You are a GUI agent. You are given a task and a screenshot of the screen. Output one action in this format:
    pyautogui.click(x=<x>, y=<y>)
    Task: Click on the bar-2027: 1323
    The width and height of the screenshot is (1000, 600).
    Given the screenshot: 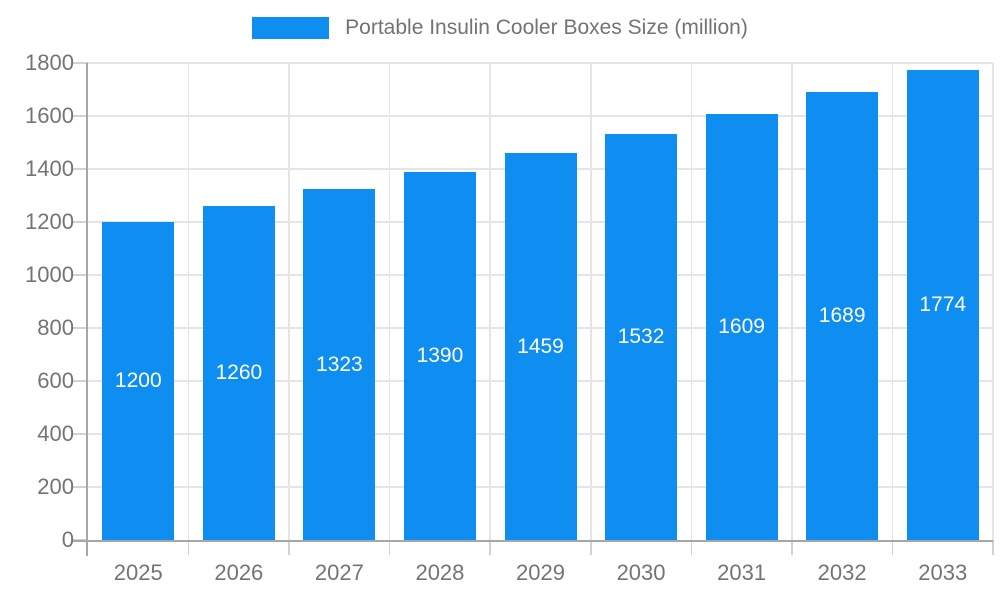 What is the action you would take?
    pyautogui.click(x=339, y=364)
    